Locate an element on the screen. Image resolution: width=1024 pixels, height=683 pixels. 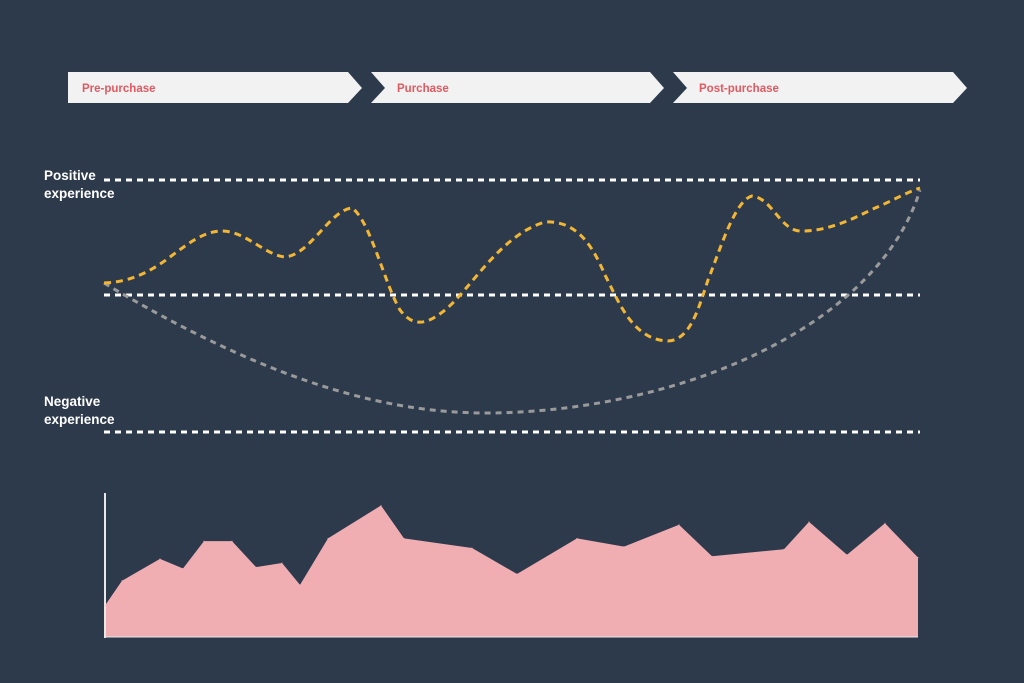
positive-label-line2: experience is located at coordinates (79, 193).